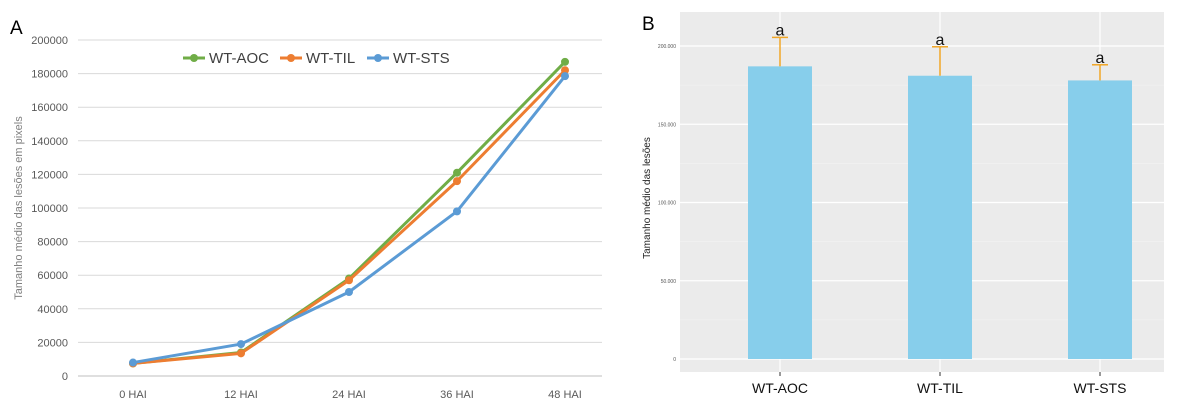 This screenshot has width=1184, height=399. Describe the element at coordinates (241, 394) in the screenshot. I see `x-tick-label: 12 HAI` at that location.